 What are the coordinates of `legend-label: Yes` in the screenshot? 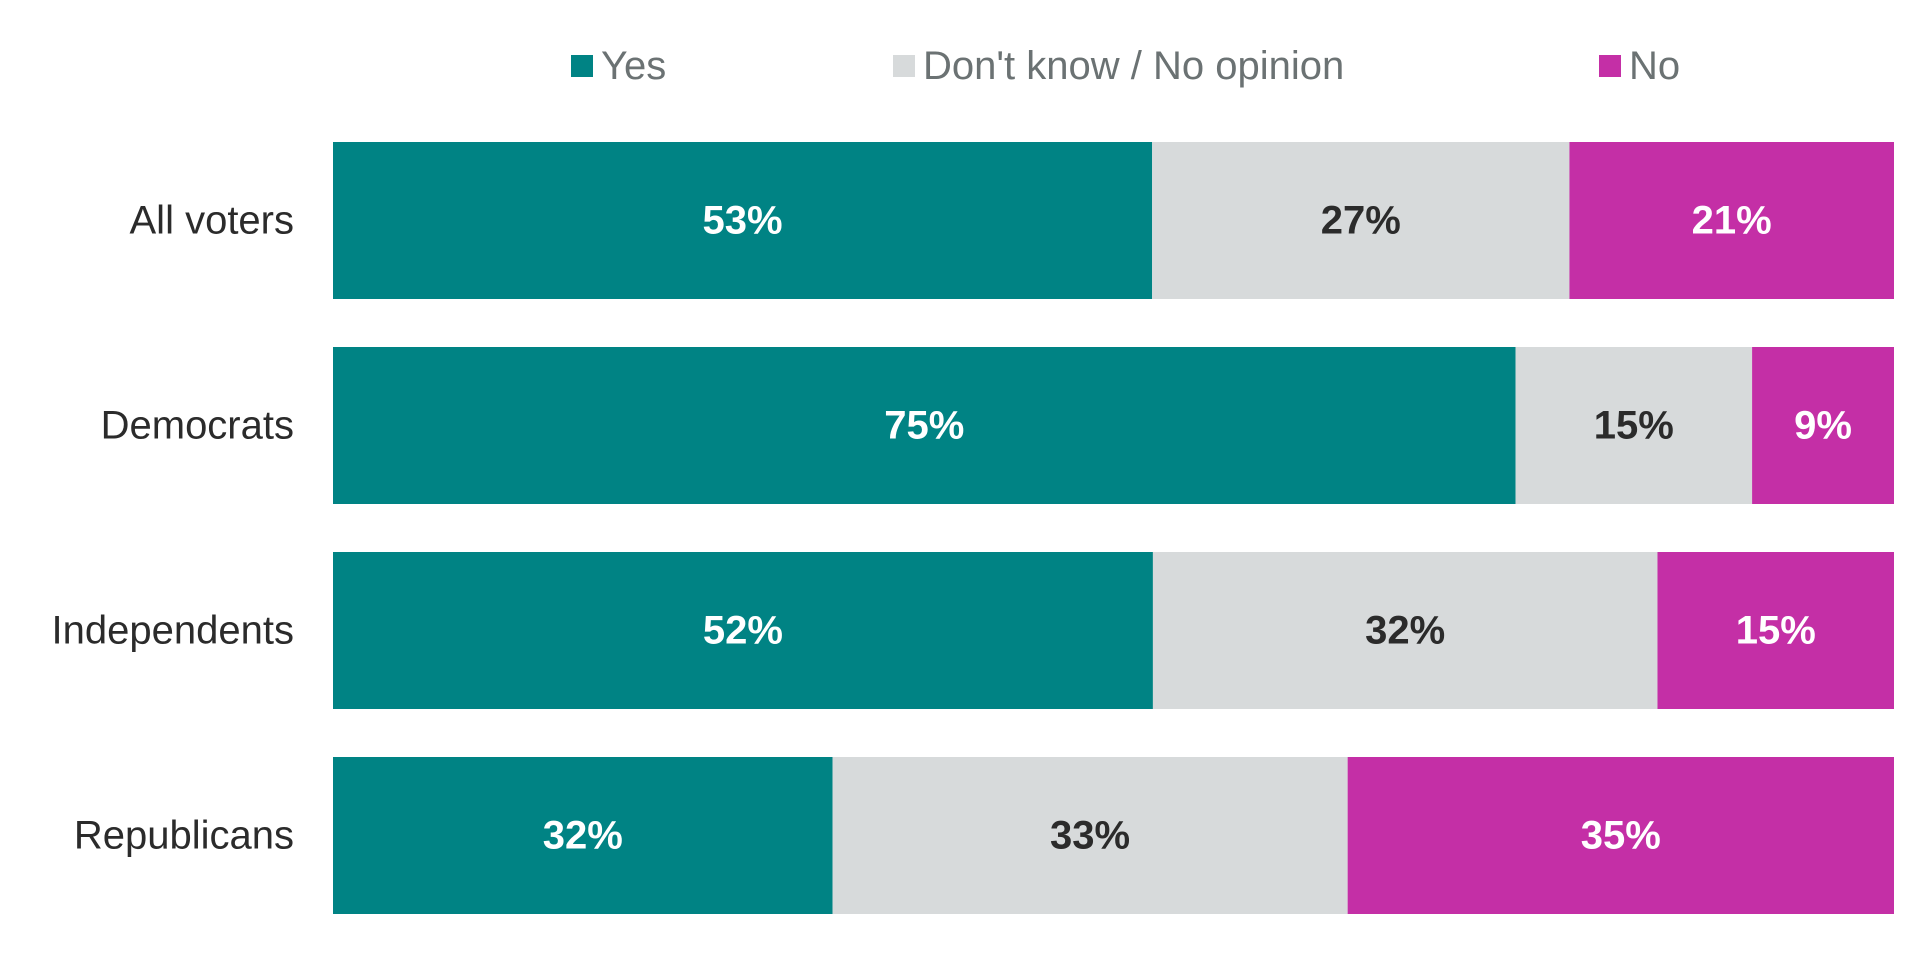 It's located at (633, 66).